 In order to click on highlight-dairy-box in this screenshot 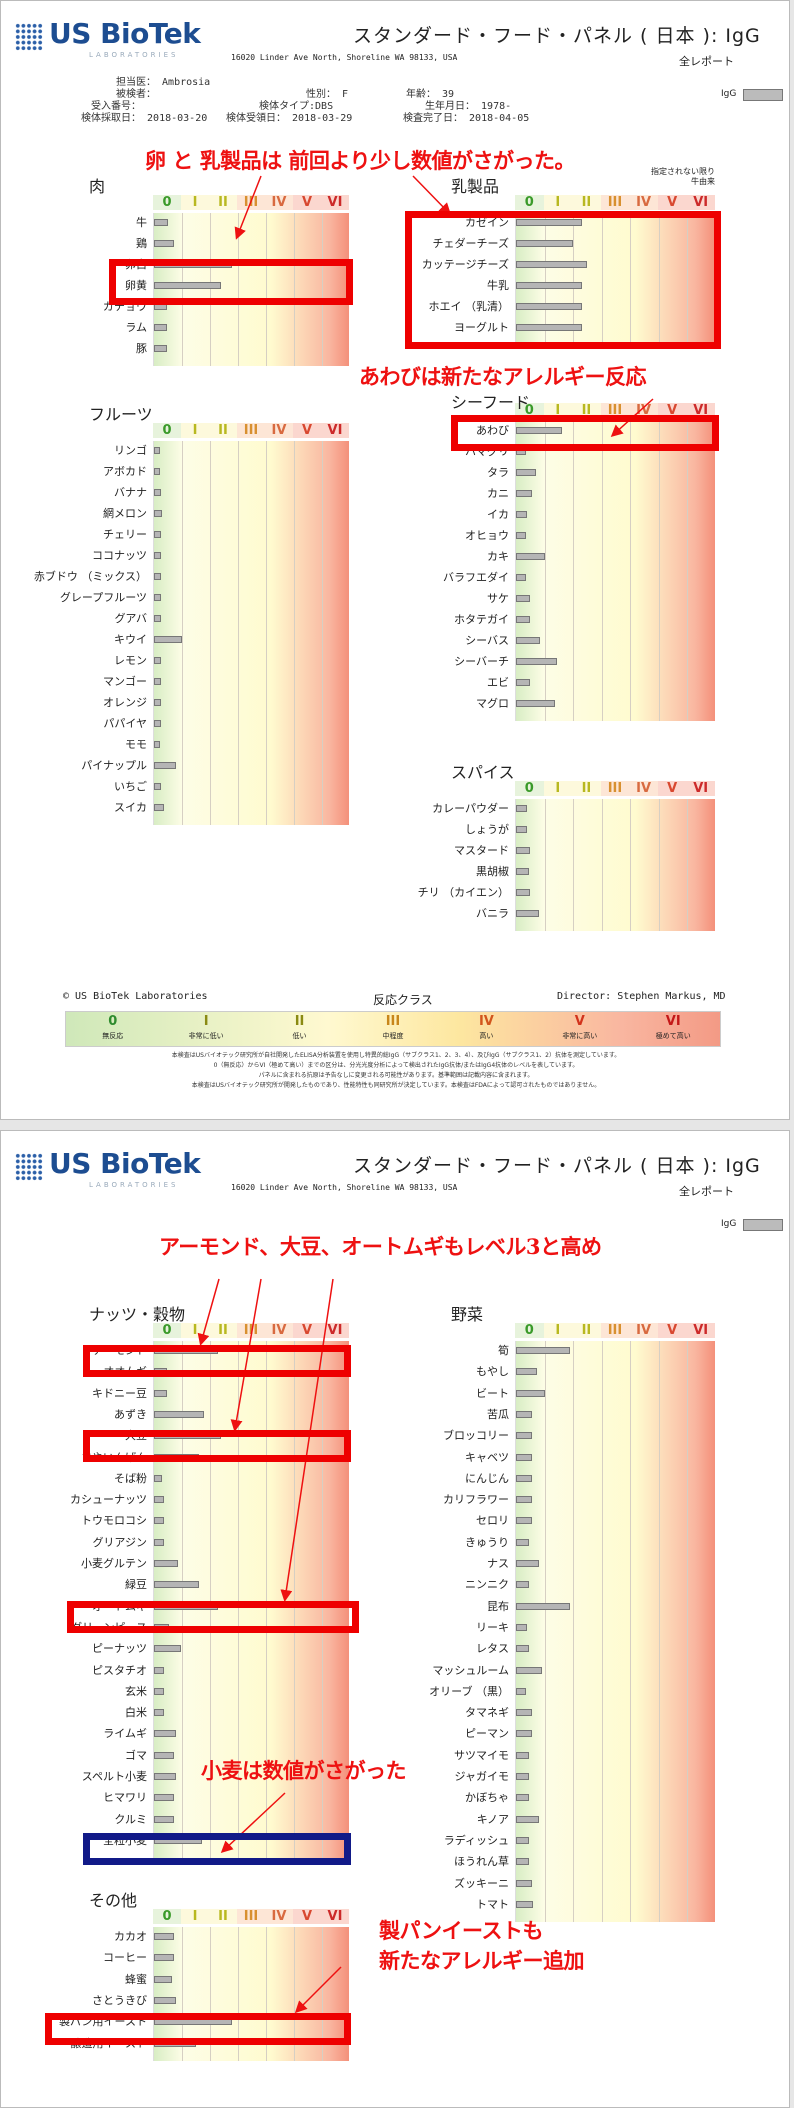, I will do `click(563, 280)`.